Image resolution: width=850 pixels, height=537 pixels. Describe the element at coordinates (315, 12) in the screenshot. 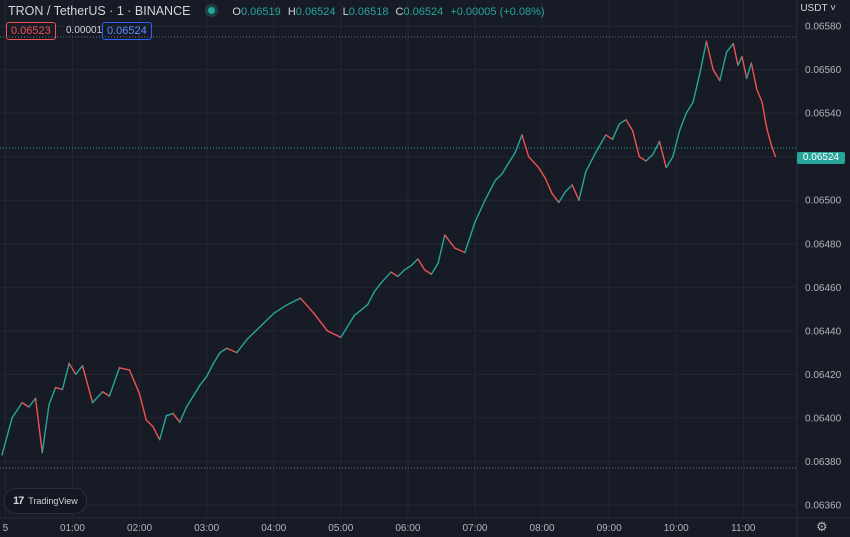

I see `high-value: 0.06524` at that location.